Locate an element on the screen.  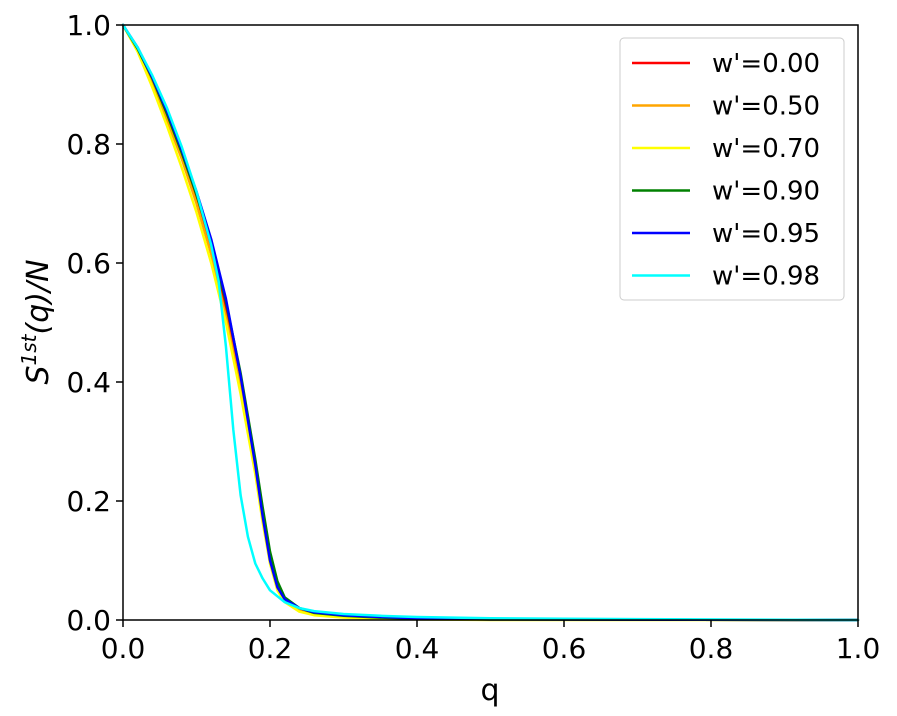
x-tick-label: 0.0 is located at coordinates (123, 648).